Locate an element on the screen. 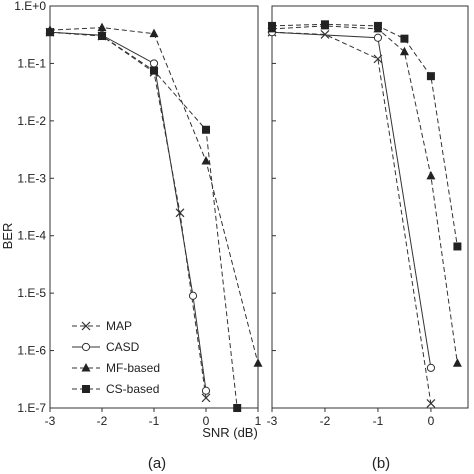  legend-item-cs-based: CS-based is located at coordinates (115, 389).